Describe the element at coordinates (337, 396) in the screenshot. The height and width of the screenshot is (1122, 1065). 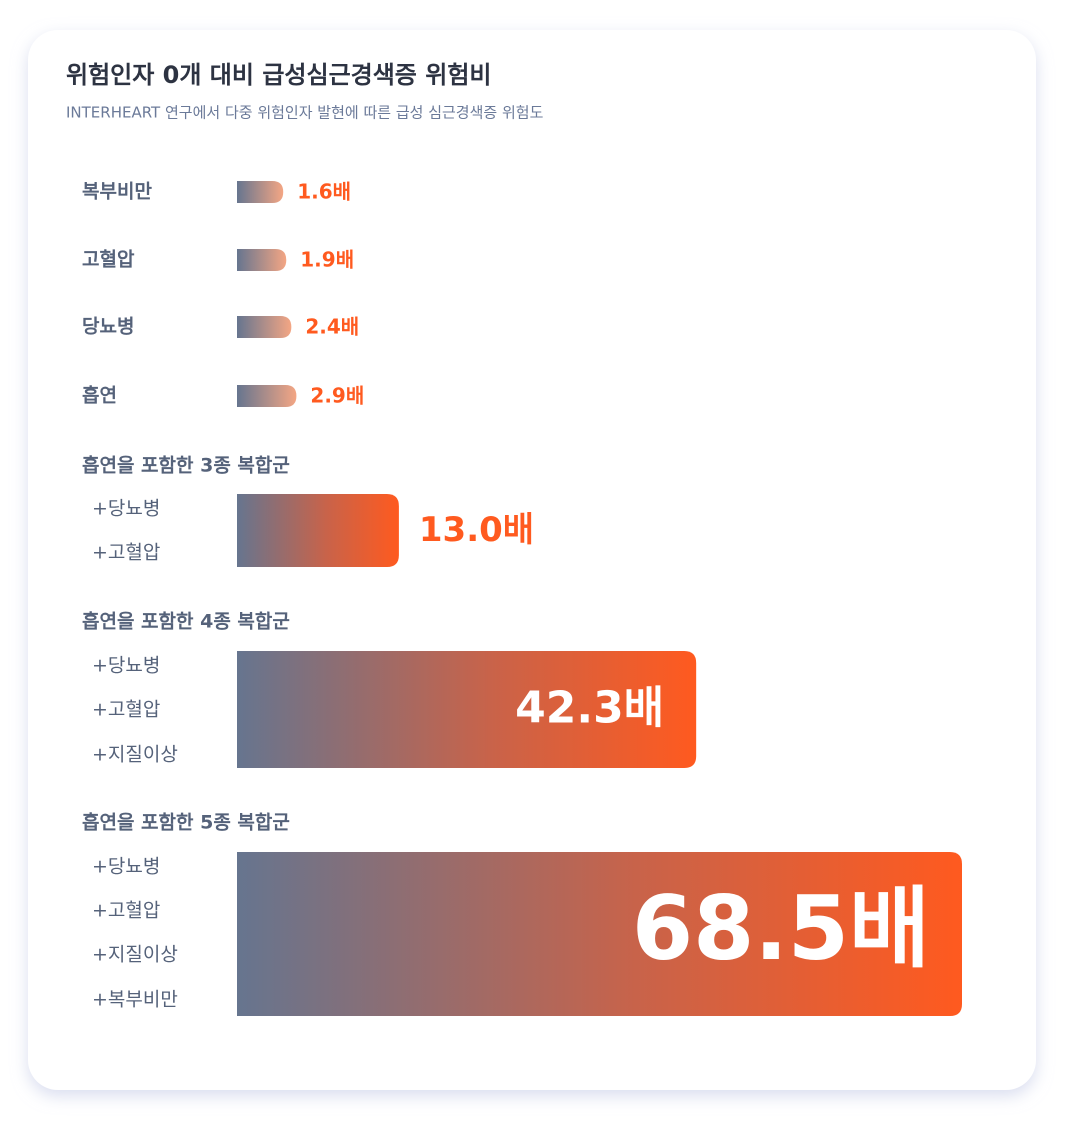
I see `value-label: 2.9배` at that location.